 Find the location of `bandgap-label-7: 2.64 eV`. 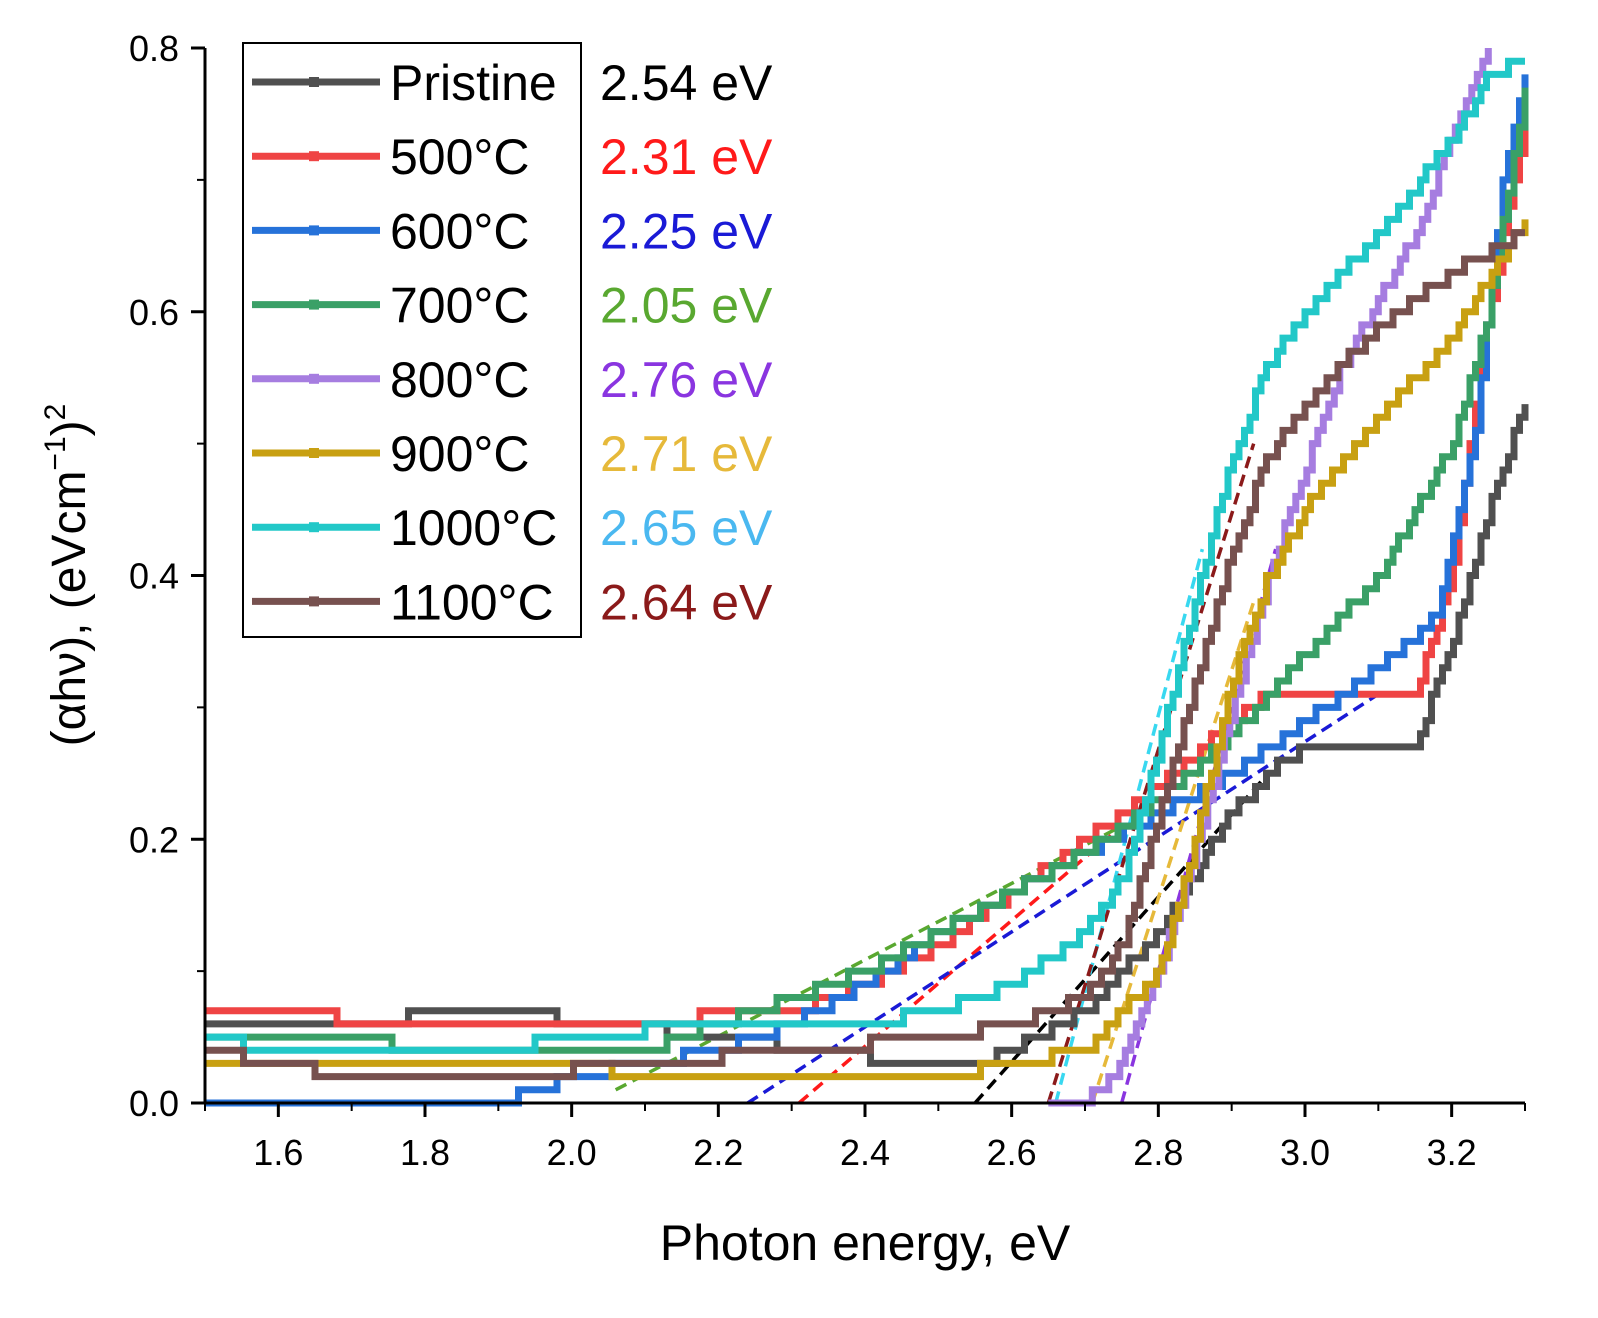

bandgap-label-7: 2.64 eV is located at coordinates (686, 602).